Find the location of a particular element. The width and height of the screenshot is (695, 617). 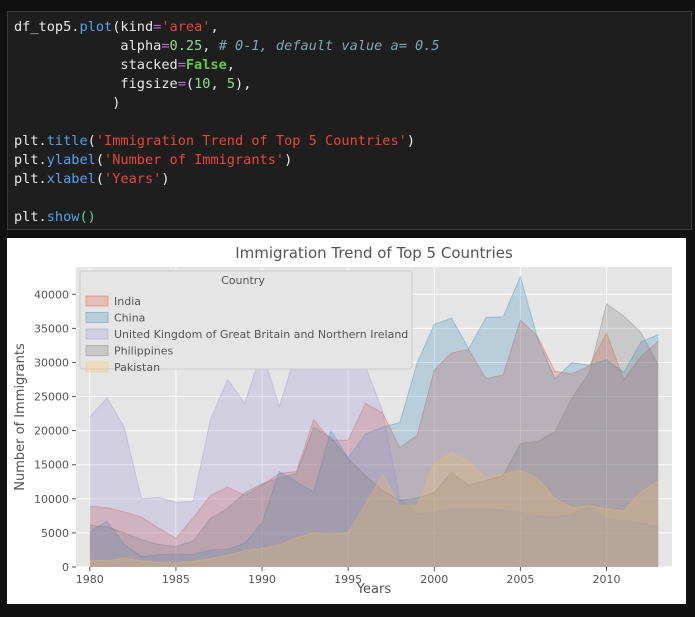

code-line: plt.show() is located at coordinates (55, 217).